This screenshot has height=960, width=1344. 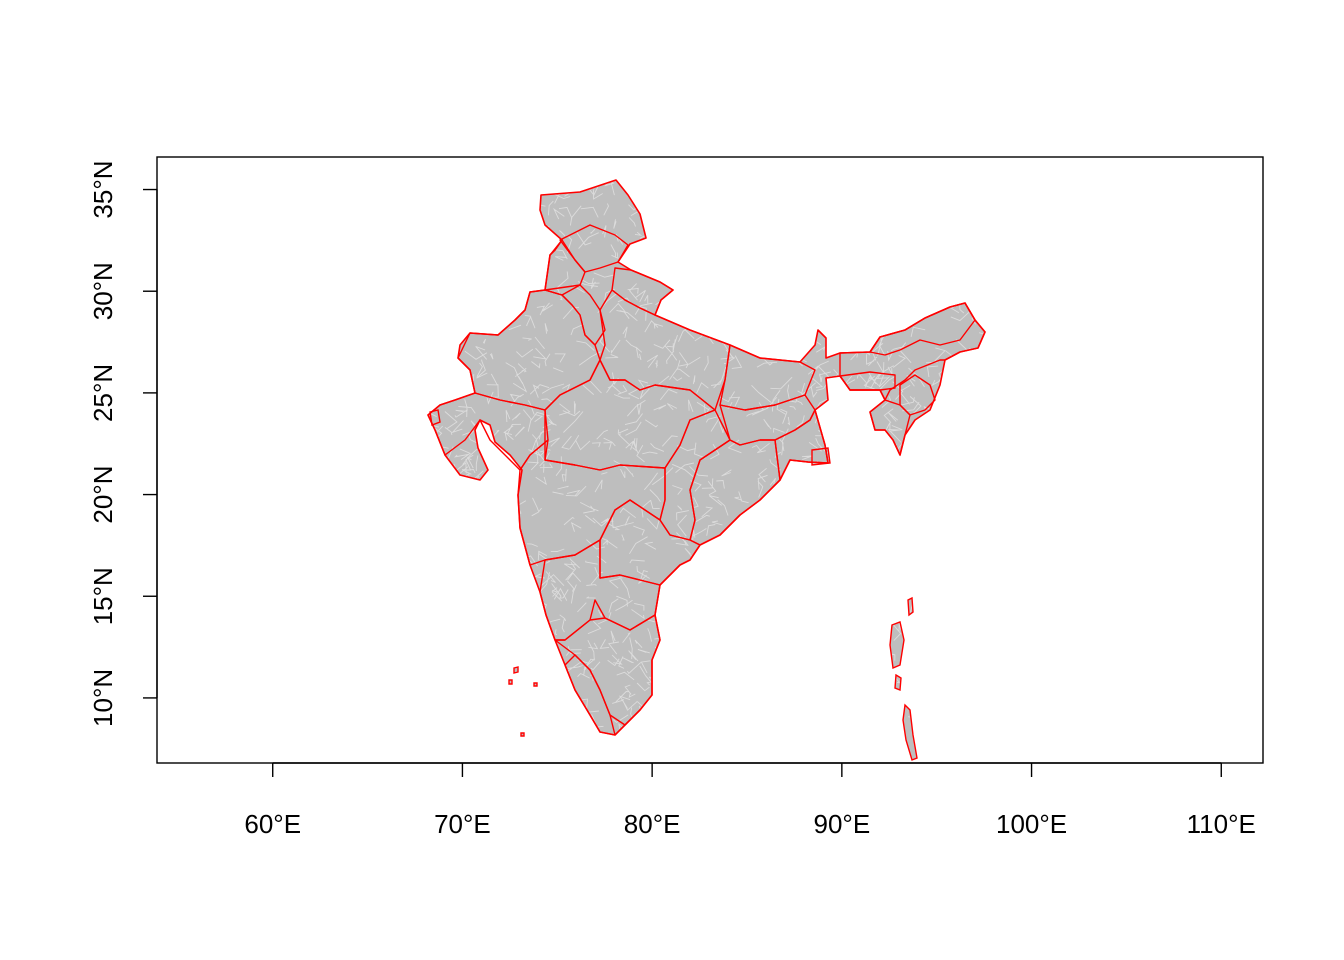 I want to click on y-axis: 10°N 15°N 20°N 25°N 30°N 35°N, so click(x=123, y=443).